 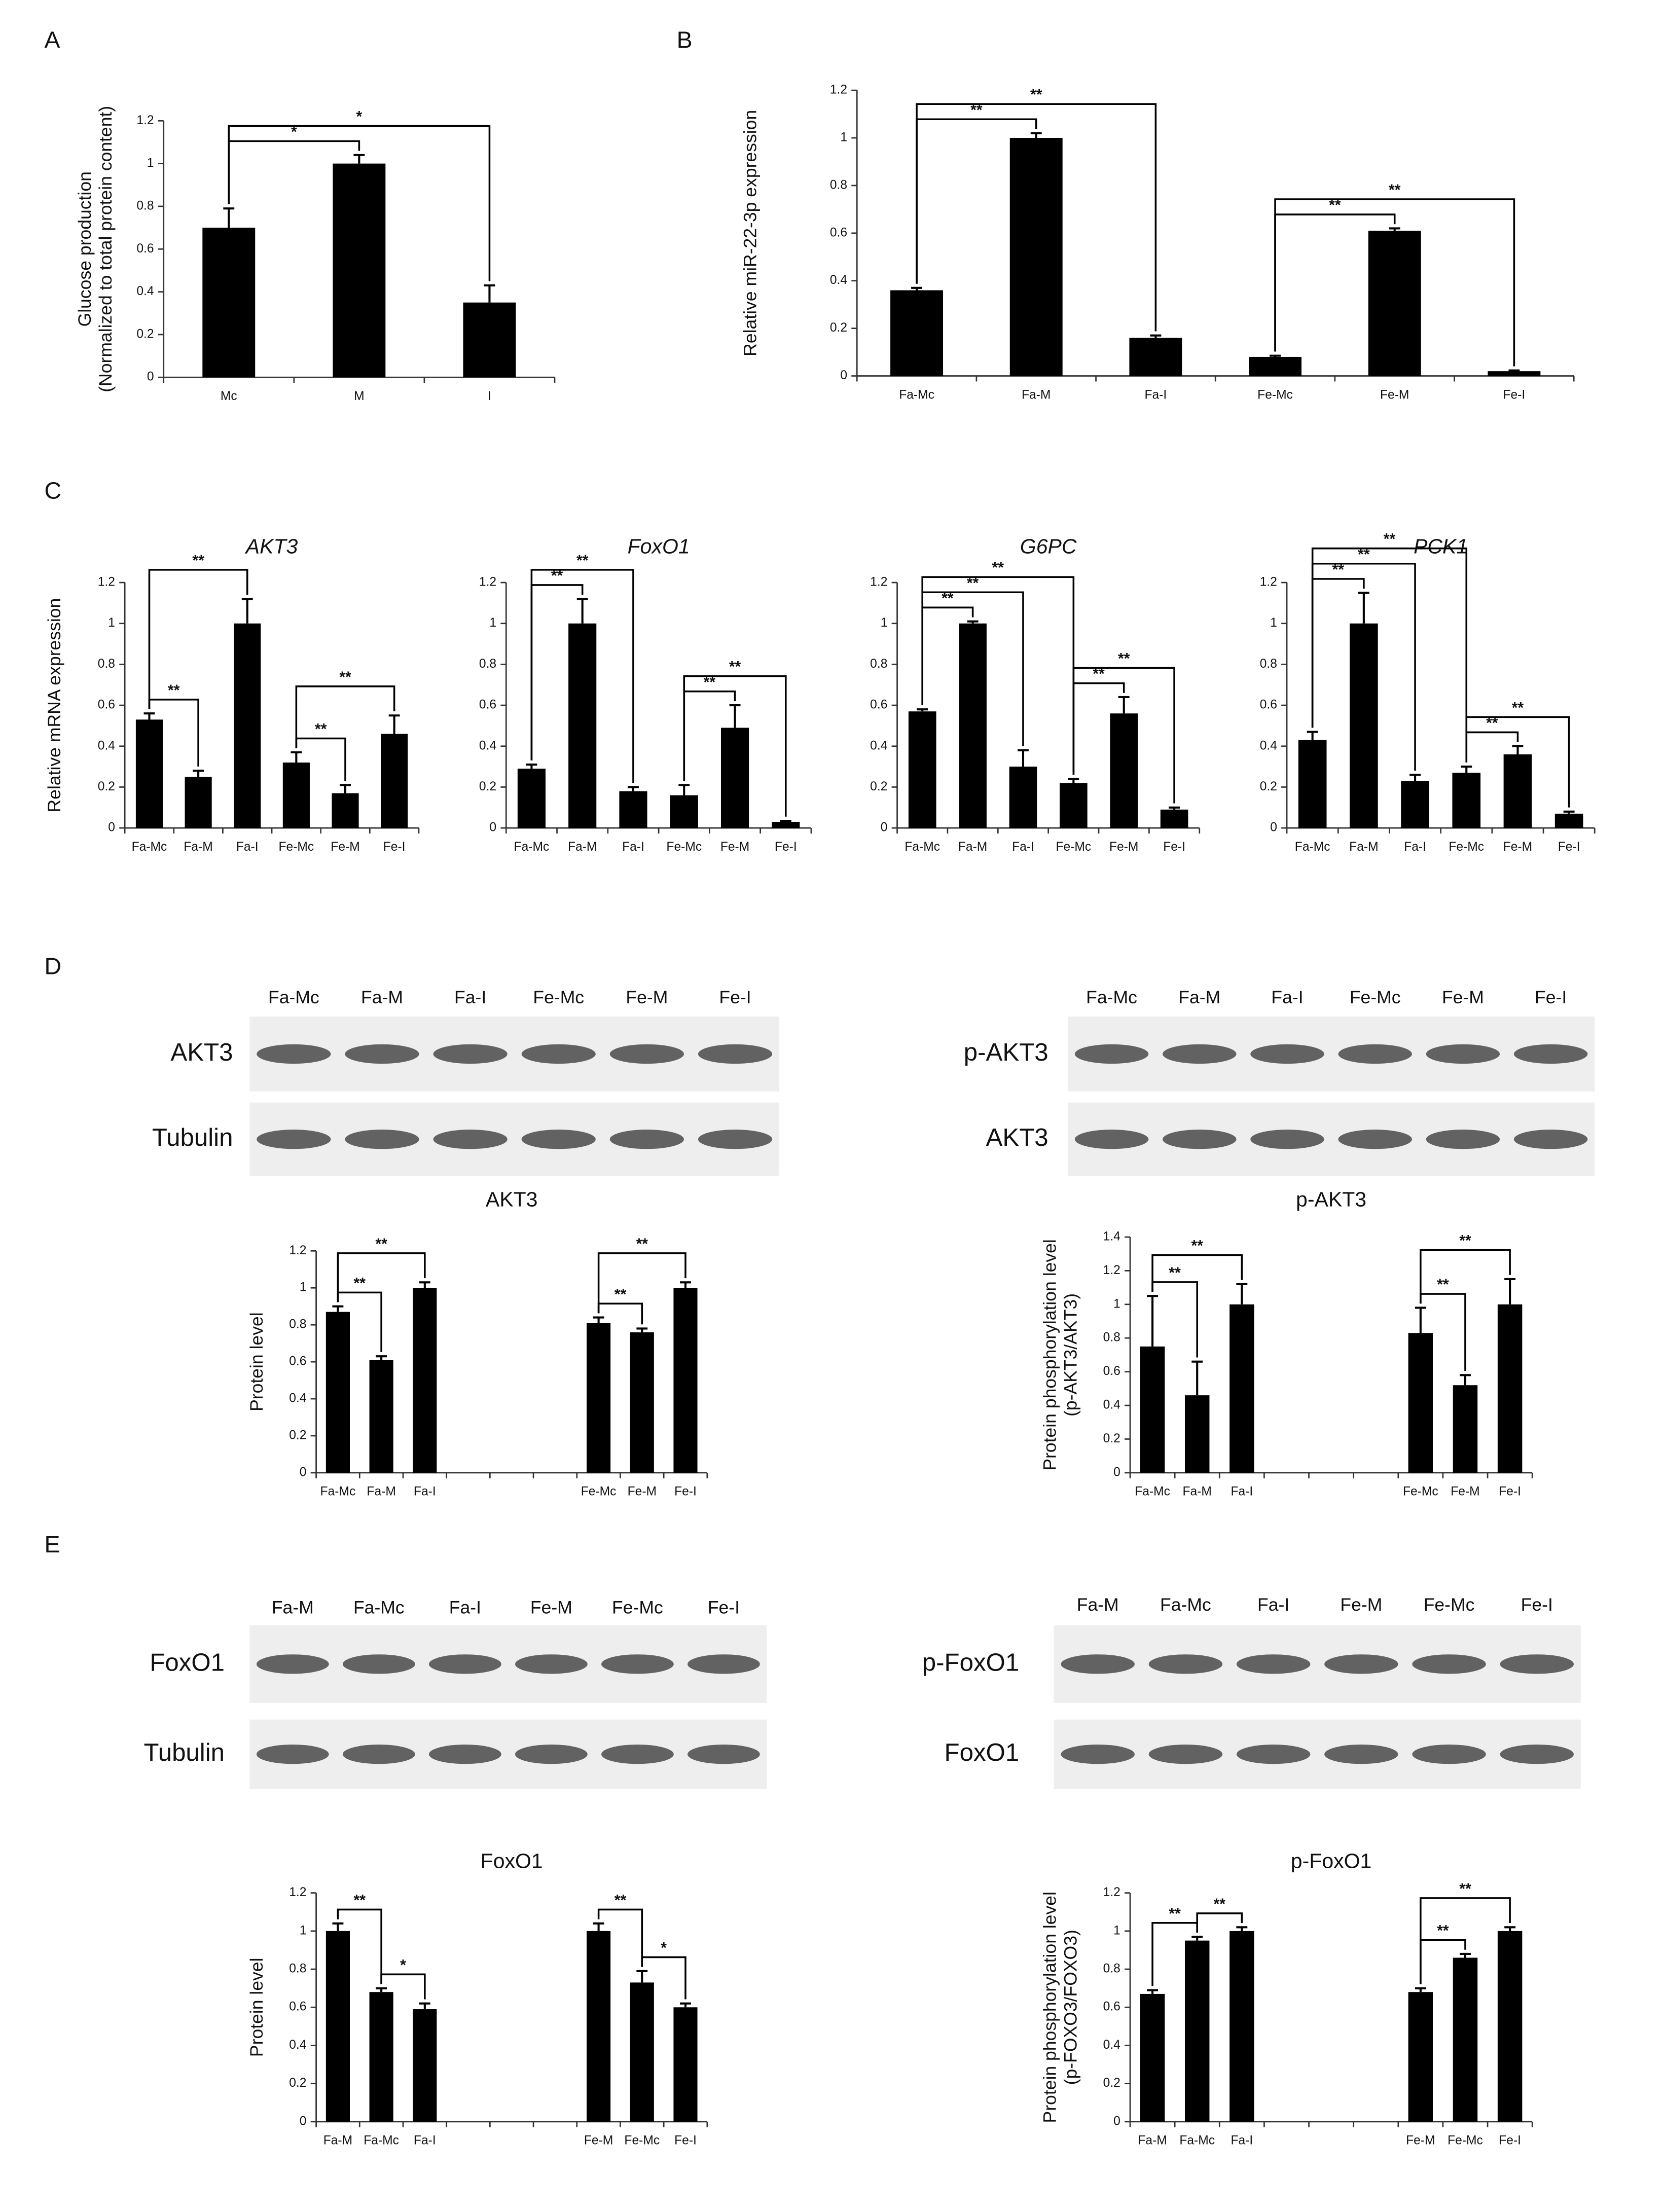 What do you see at coordinates (514, 1054) in the screenshot?
I see `blot-strip` at bounding box center [514, 1054].